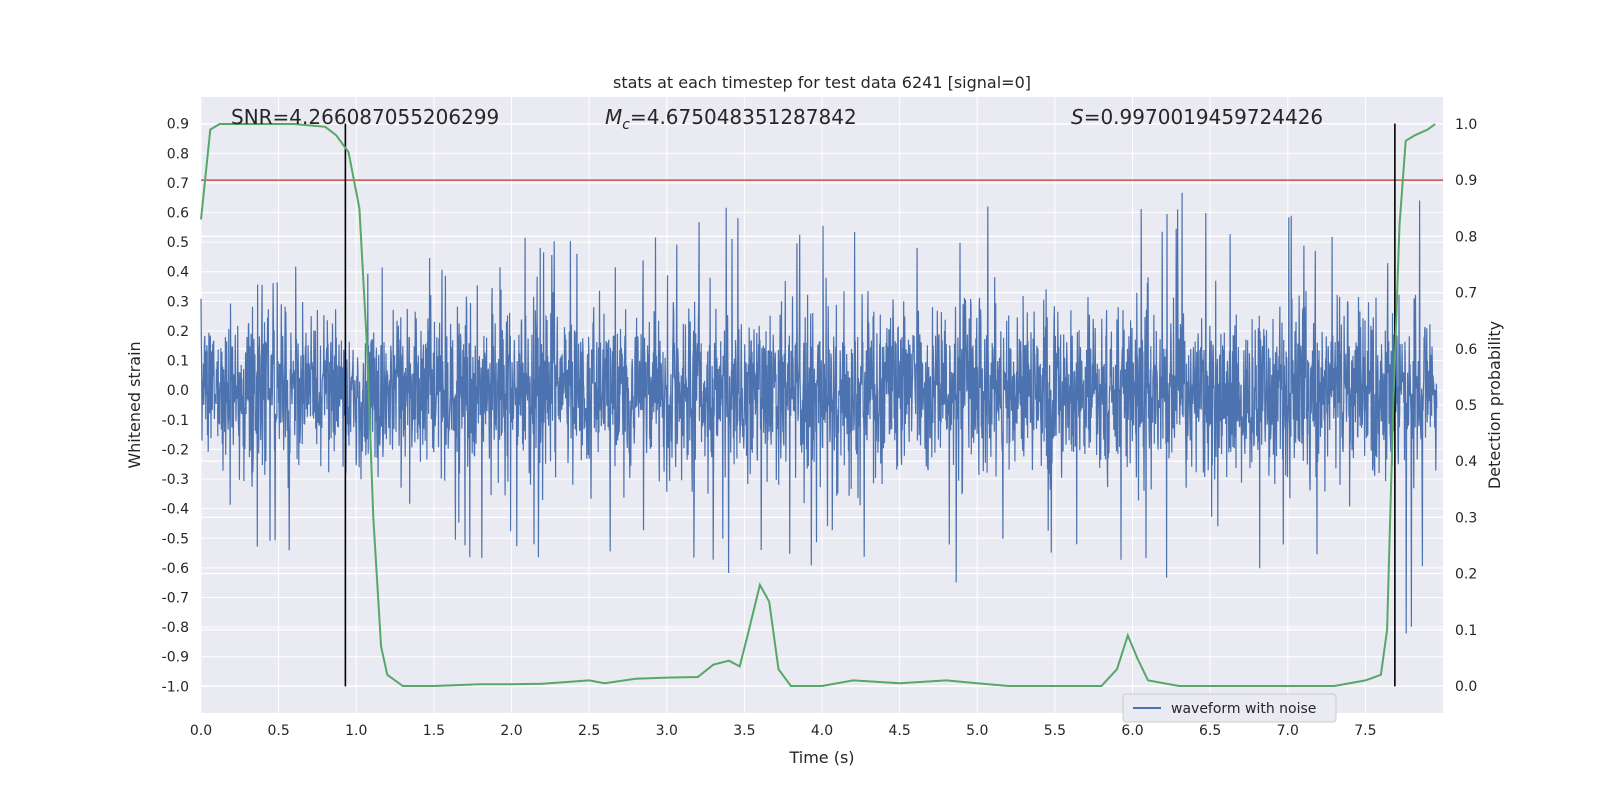 The height and width of the screenshot is (800, 1600). What do you see at coordinates (175, 569) in the screenshot?
I see `y-tick-label: -0.6` at bounding box center [175, 569].